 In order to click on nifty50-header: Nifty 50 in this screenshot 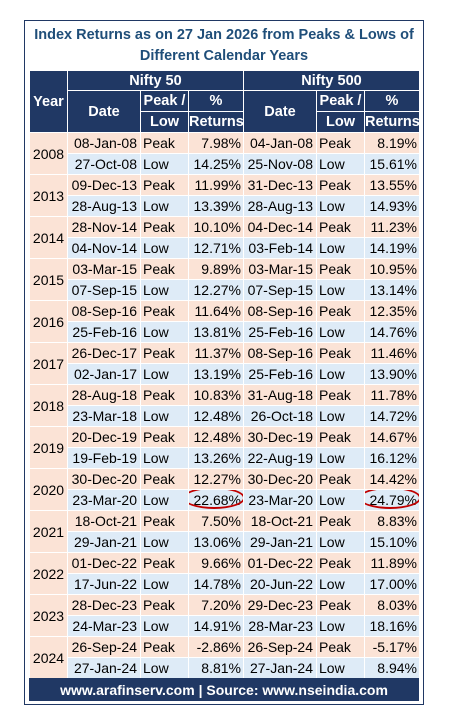, I will do `click(155, 80)`.